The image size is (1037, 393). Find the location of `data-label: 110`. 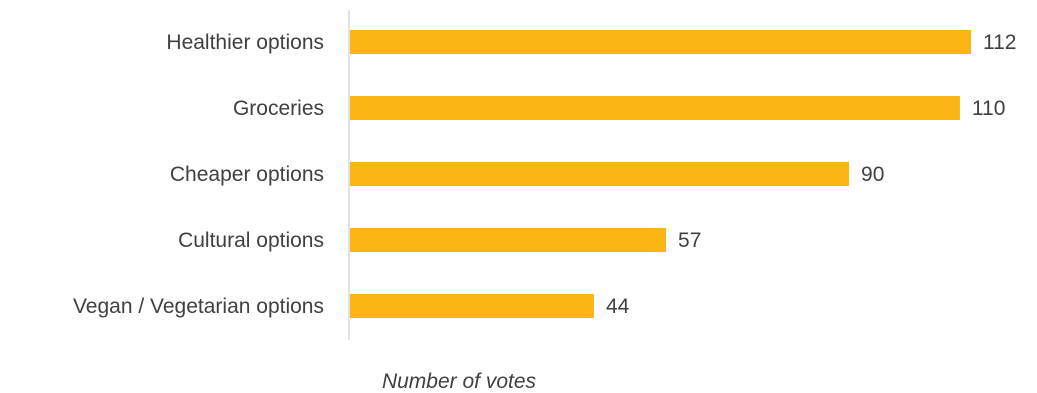

data-label: 110 is located at coordinates (988, 108).